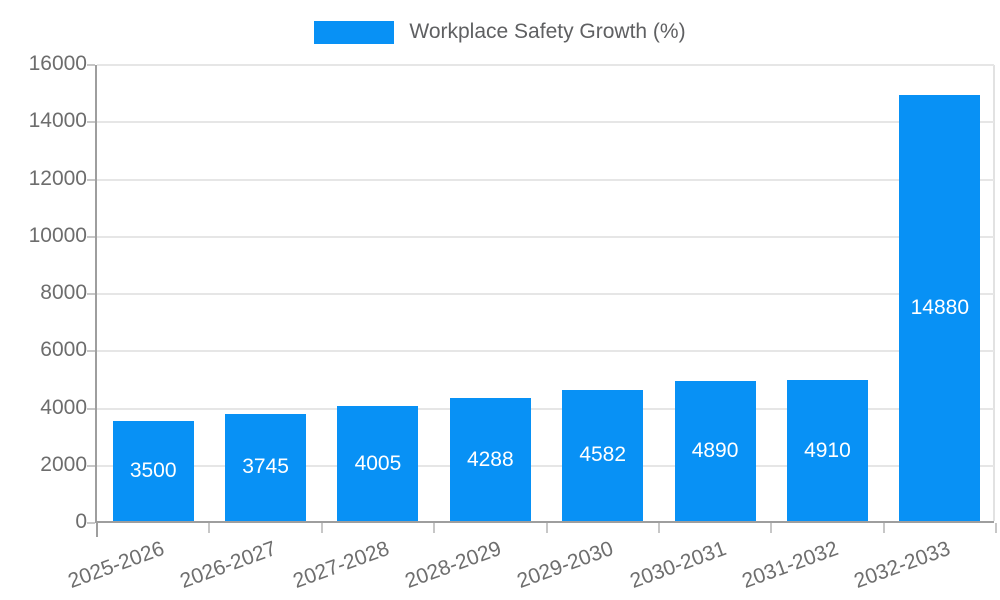 This screenshot has width=1000, height=600. I want to click on bar-value-label: 3745, so click(265, 467).